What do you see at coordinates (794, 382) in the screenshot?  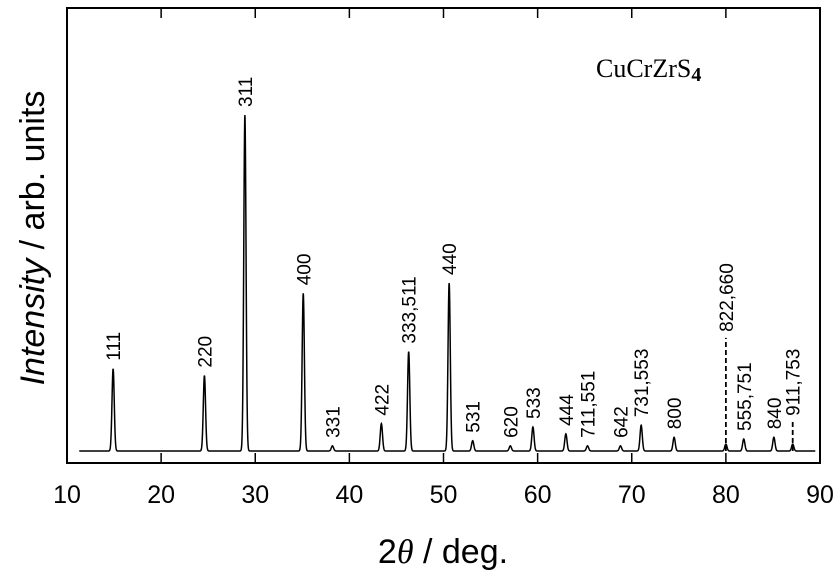 I see `dashed-marker-label: 911,753` at bounding box center [794, 382].